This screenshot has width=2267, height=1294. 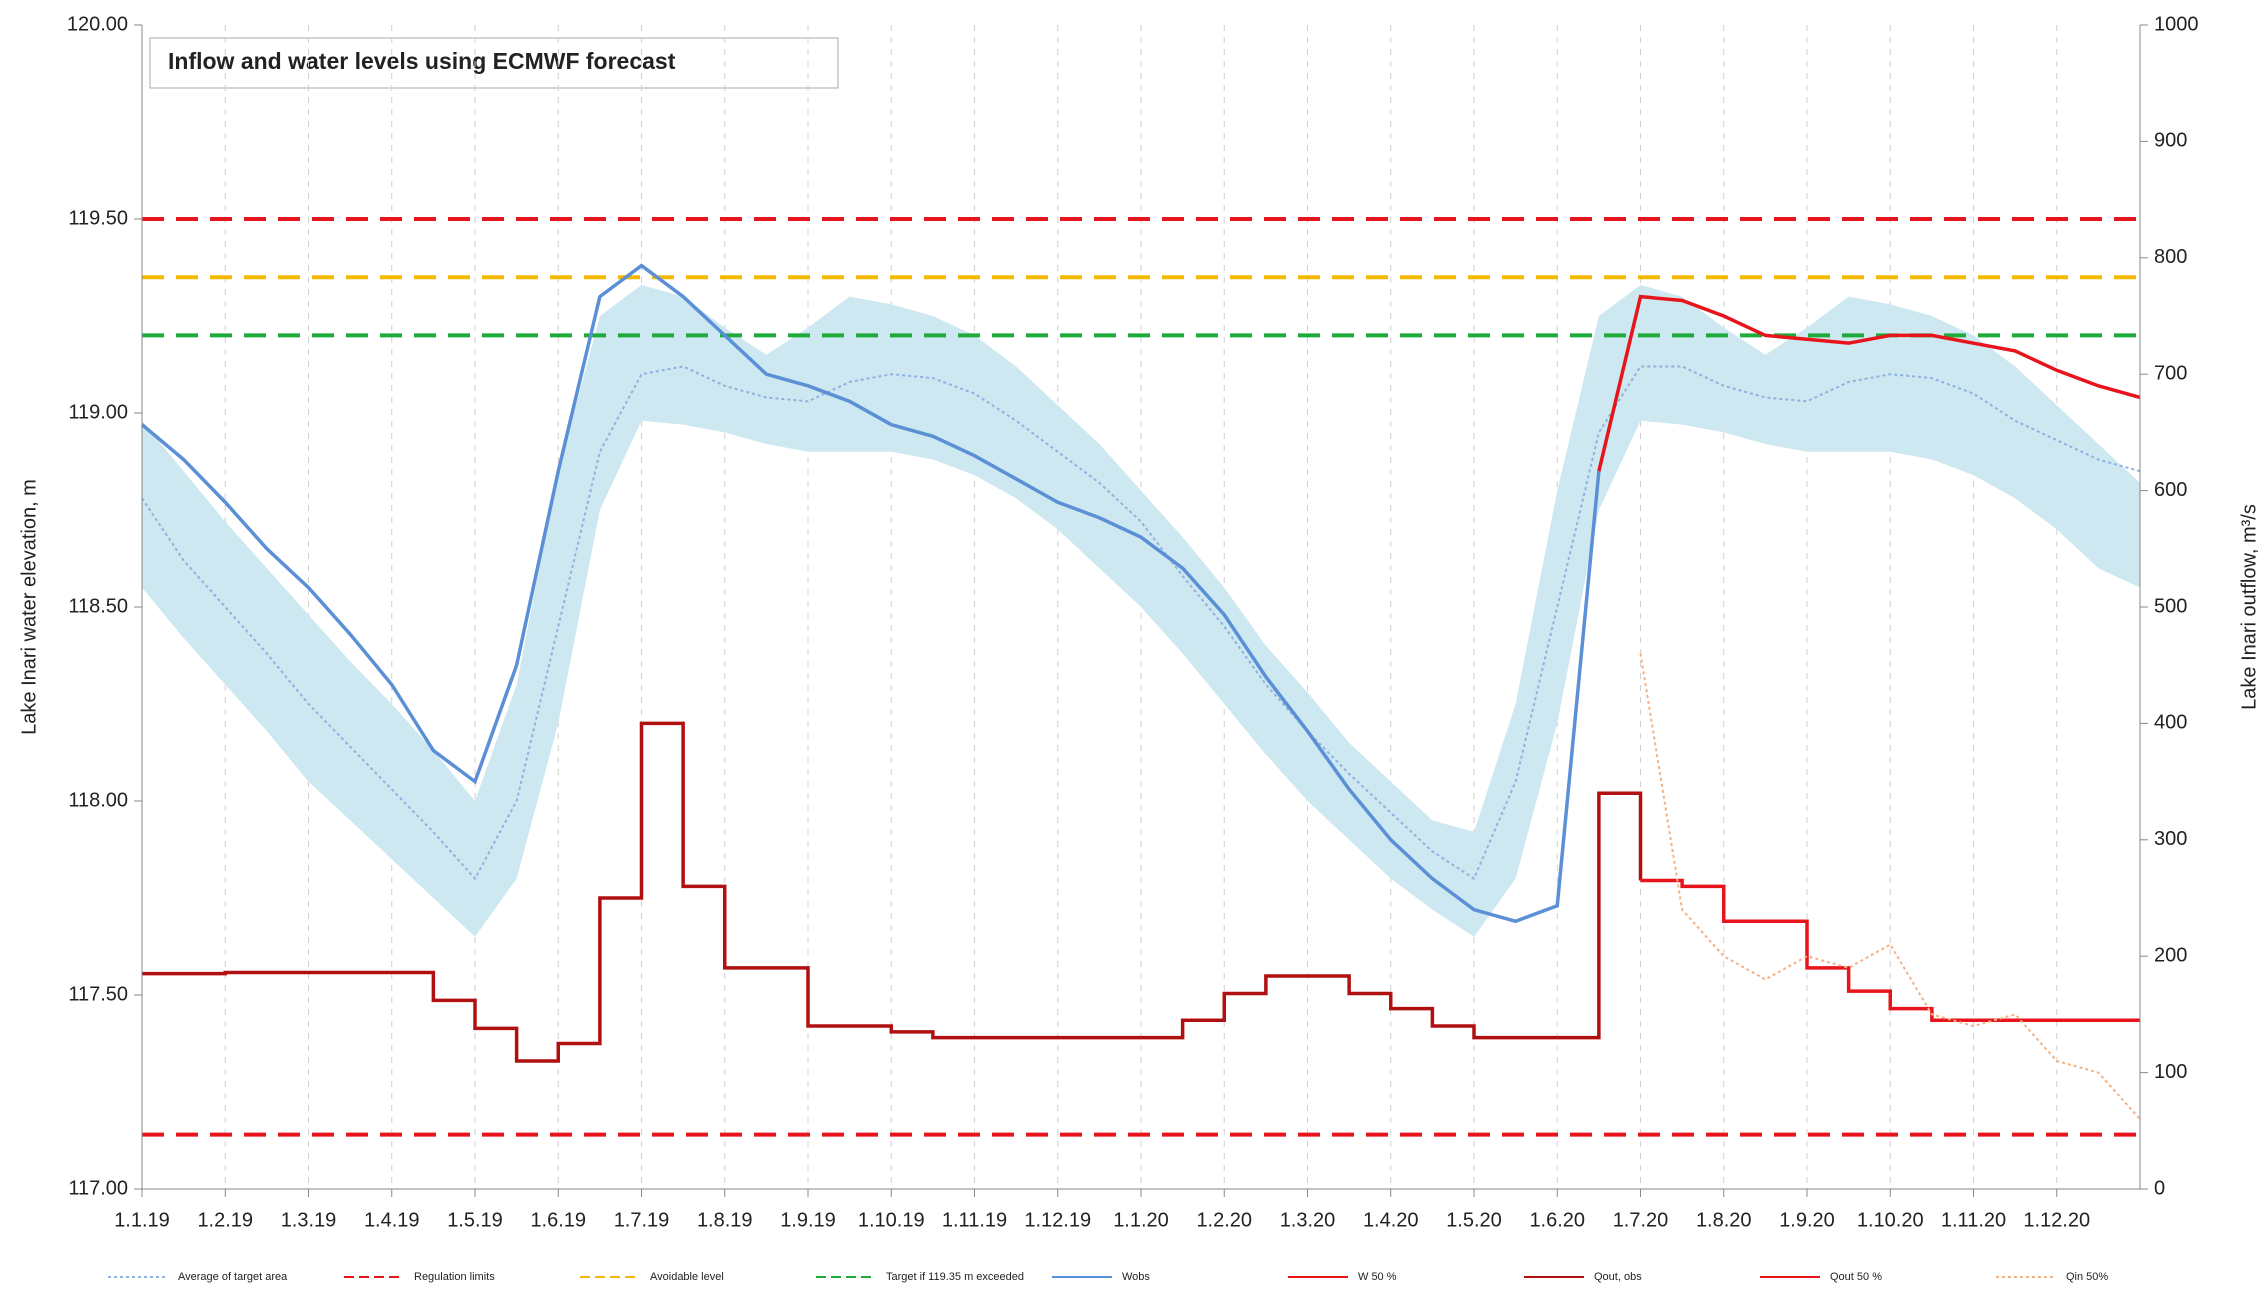 I want to click on x-tick-label: 1.12.19, so click(x=1057, y=1220).